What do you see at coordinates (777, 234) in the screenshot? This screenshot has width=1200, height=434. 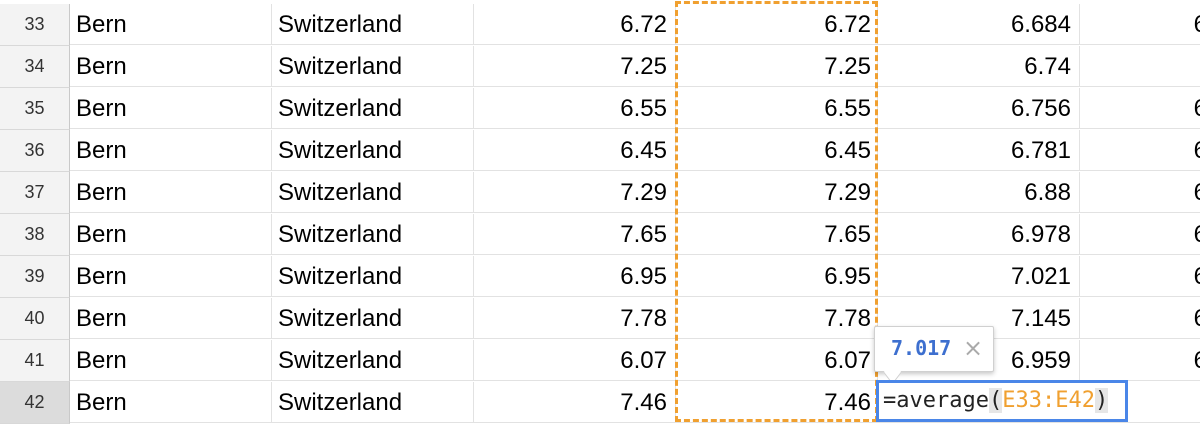 I see `cell-value-e: 7.65` at bounding box center [777, 234].